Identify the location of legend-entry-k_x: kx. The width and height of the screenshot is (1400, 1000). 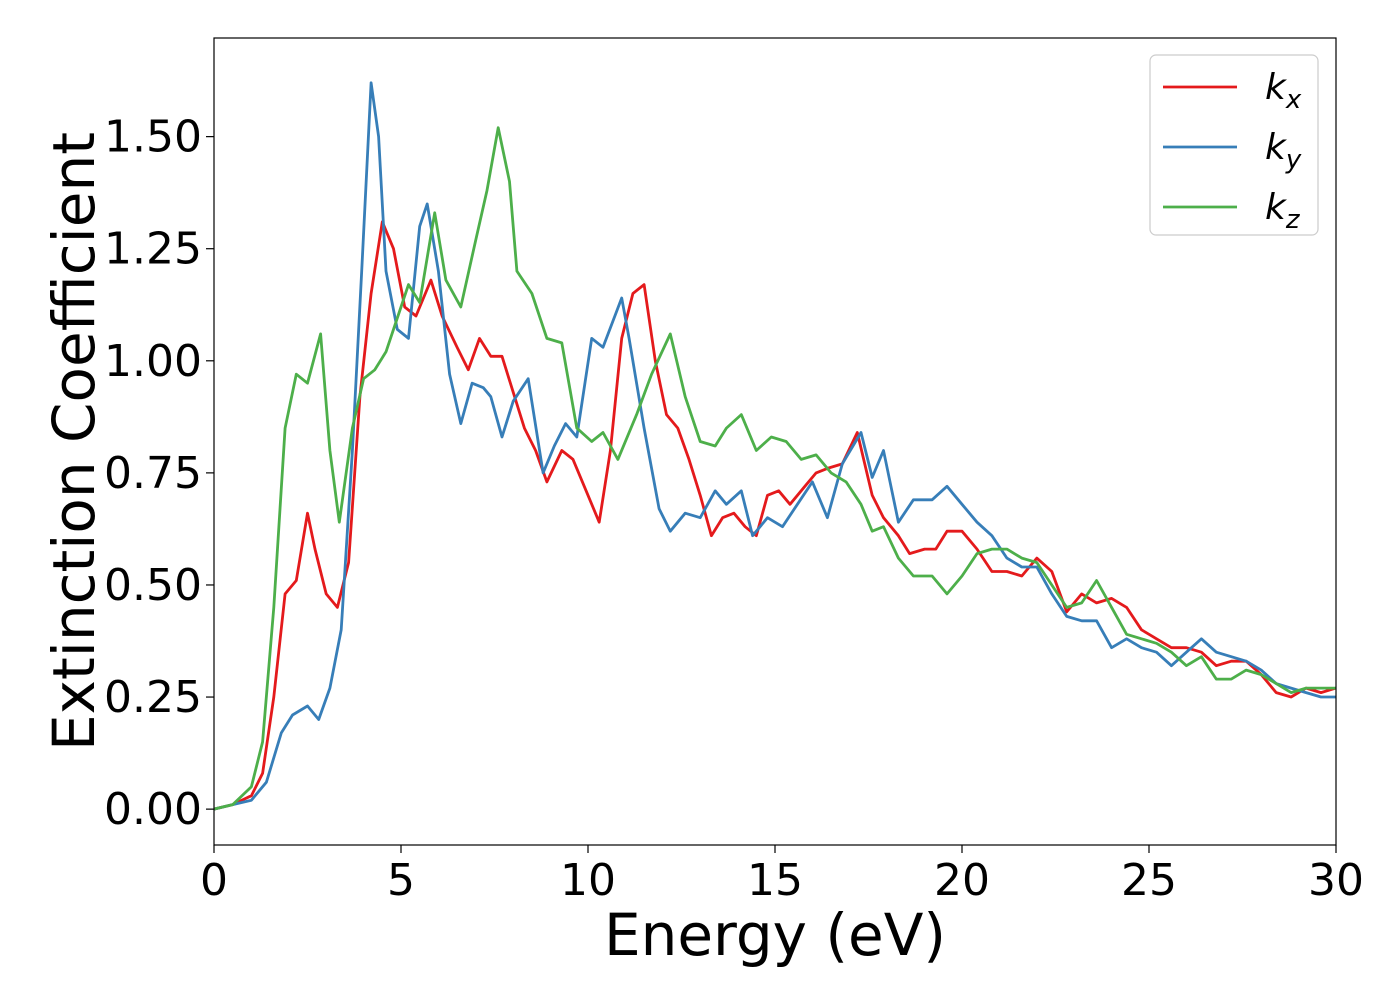
(1283, 91).